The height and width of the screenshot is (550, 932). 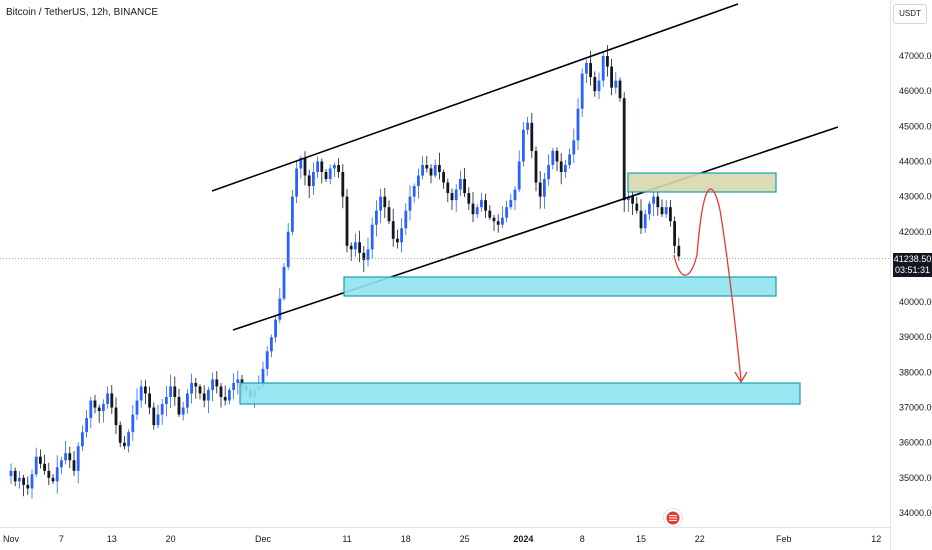 What do you see at coordinates (406, 539) in the screenshot?
I see `x-tick-label: 18` at bounding box center [406, 539].